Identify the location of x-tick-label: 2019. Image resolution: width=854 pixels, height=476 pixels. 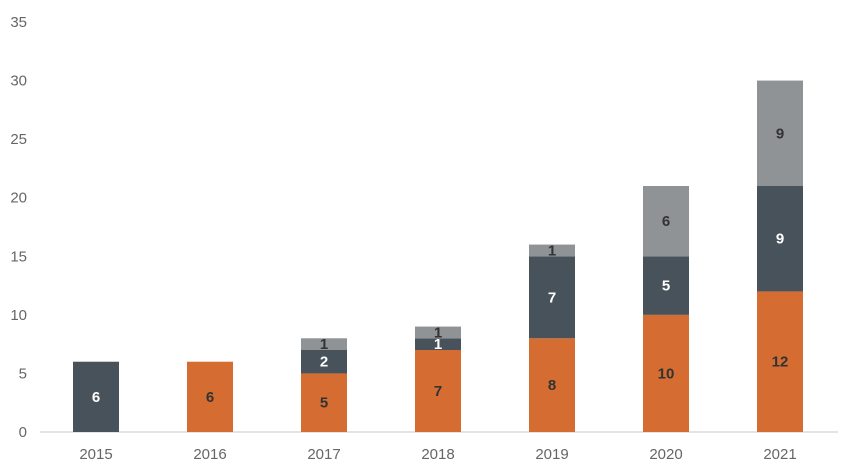
(551, 454).